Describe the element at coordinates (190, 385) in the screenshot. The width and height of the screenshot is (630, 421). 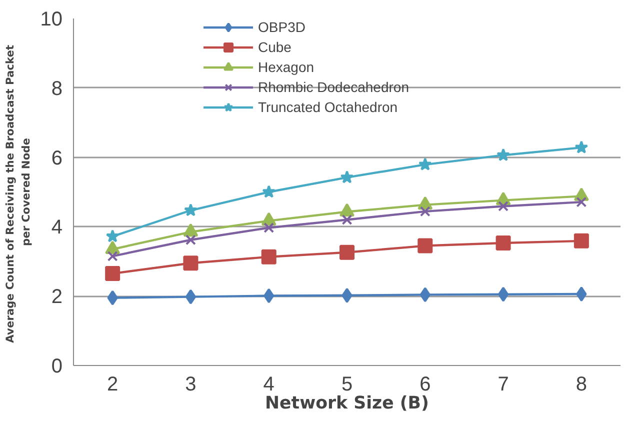
I see `x-tick-label: 3` at that location.